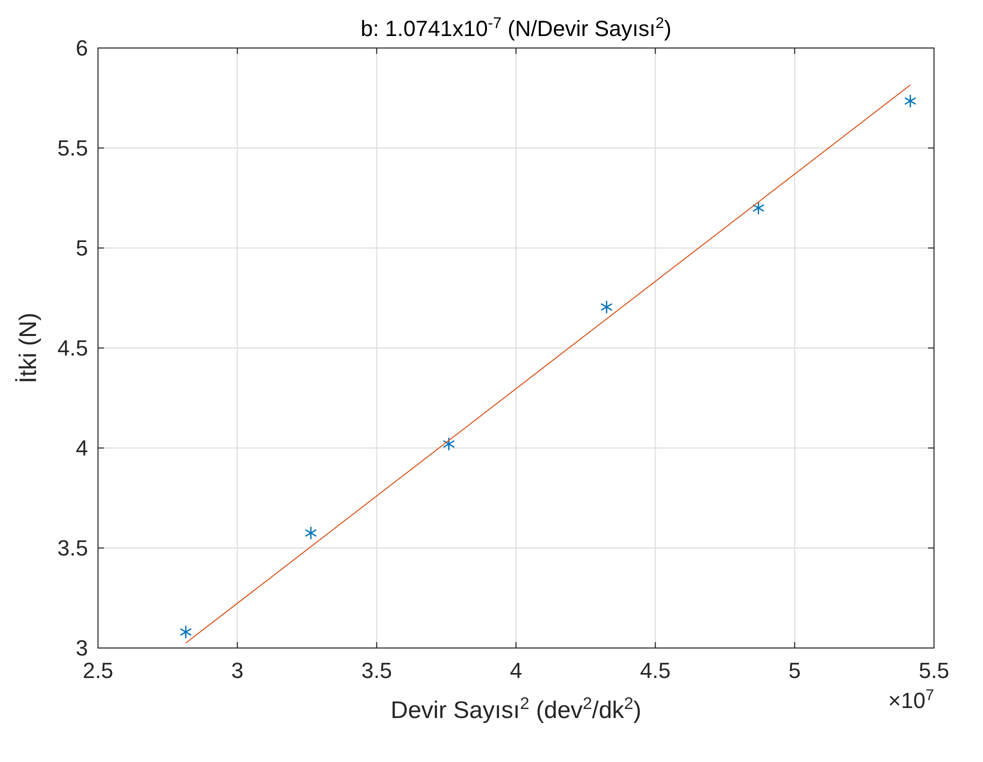 This screenshot has width=983, height=762. What do you see at coordinates (934, 670) in the screenshot?
I see `x-tick-label: 5.5` at bounding box center [934, 670].